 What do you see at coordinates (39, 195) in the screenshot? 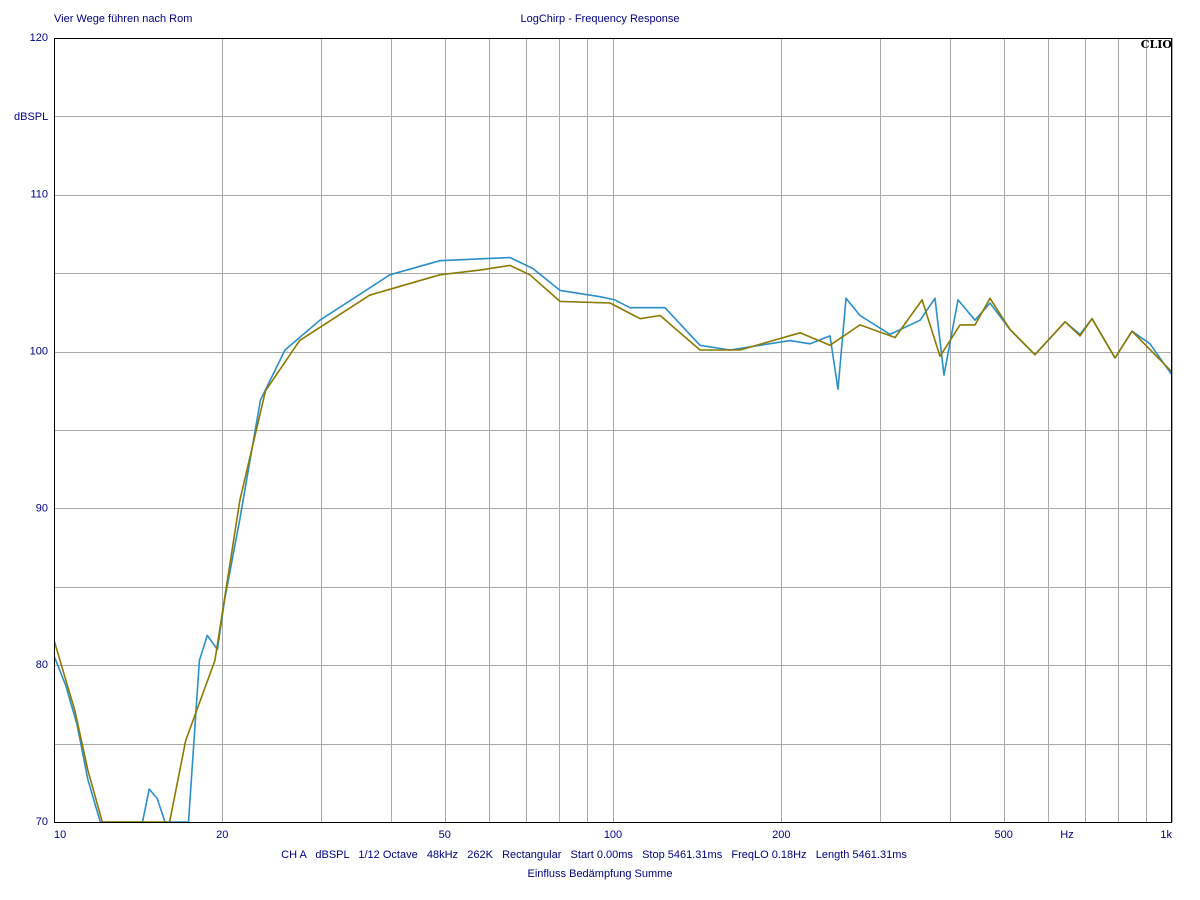
I see `y-tick-label: 110` at bounding box center [39, 195].